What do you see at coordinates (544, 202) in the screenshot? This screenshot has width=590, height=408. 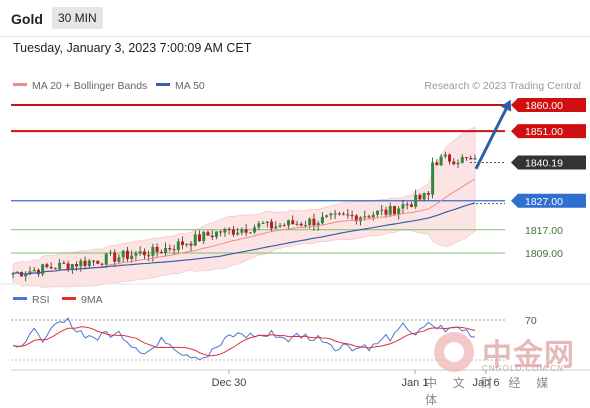 I see `level-label-3: 1827.00` at bounding box center [544, 202].